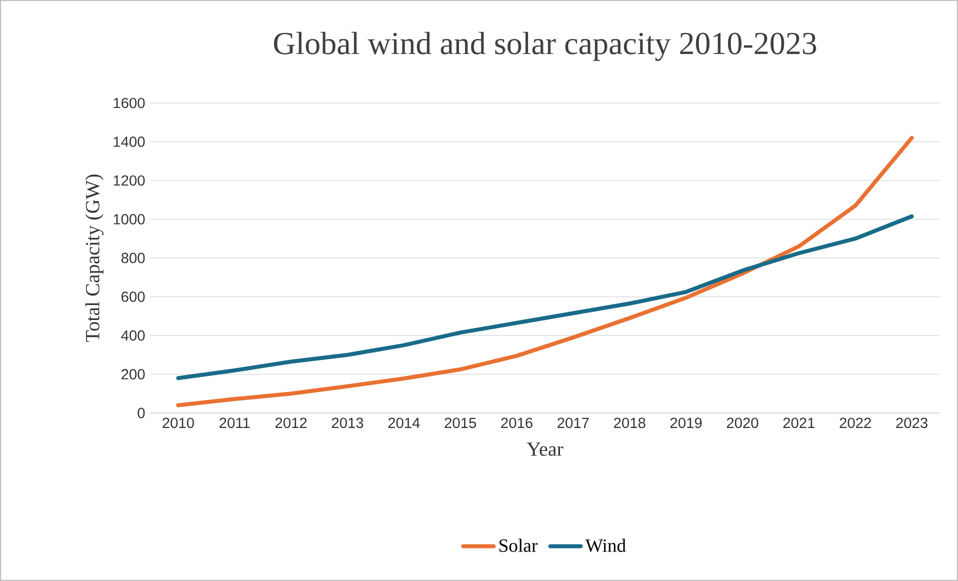  What do you see at coordinates (516, 423) in the screenshot?
I see `x-tick-label: 2016` at bounding box center [516, 423].